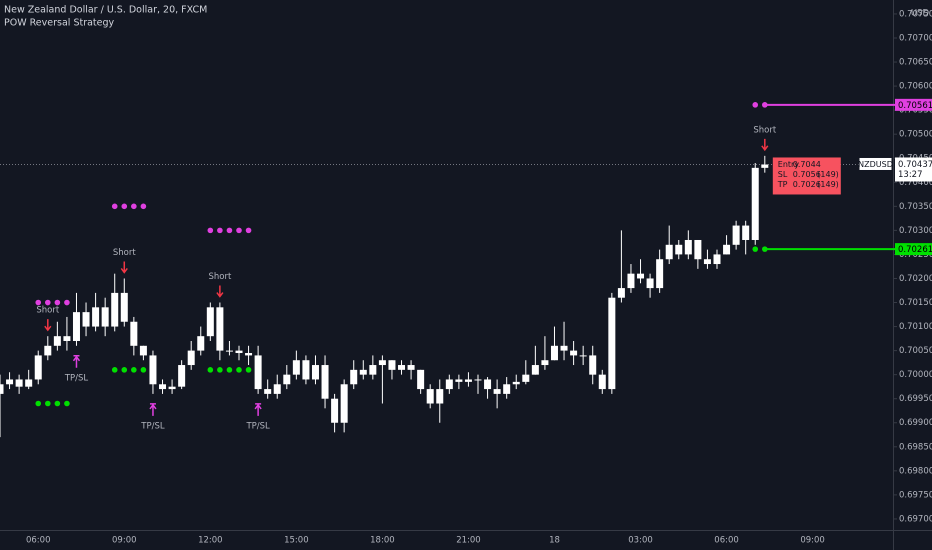 The image size is (932, 550). Describe the element at coordinates (296, 541) in the screenshot. I see `x-tick-label: 15:00` at that location.